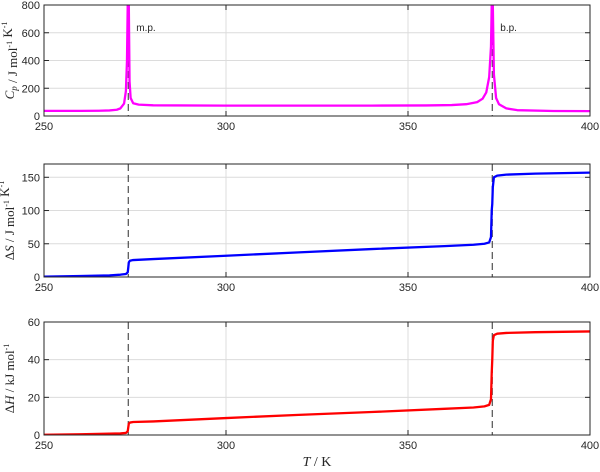 The image size is (600, 472). Describe the element at coordinates (145, 28) in the screenshot. I see `transition-label: m.p.` at that location.